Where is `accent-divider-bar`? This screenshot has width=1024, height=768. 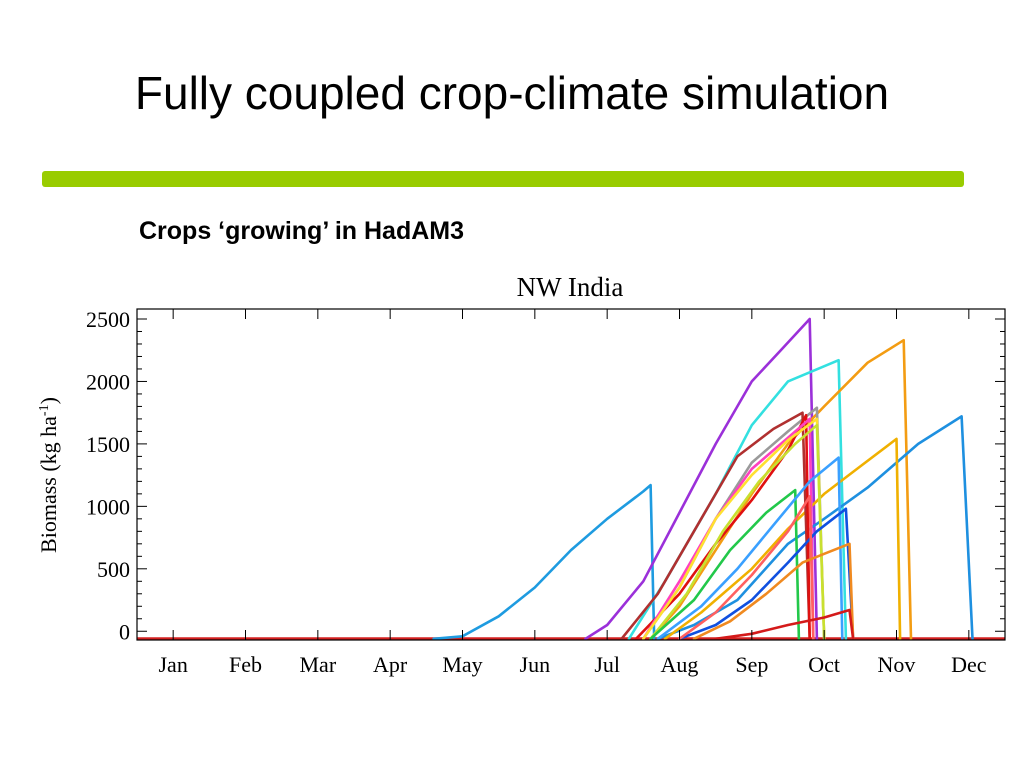 accent-divider-bar is located at coordinates (503, 179).